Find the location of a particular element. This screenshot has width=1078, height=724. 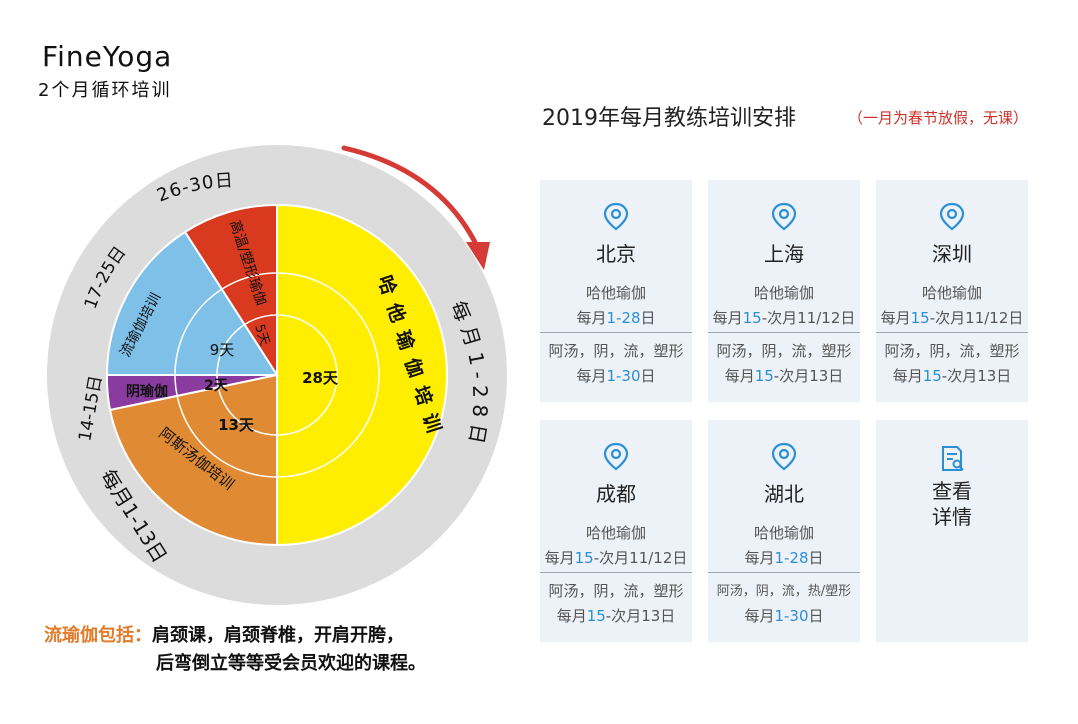

yin-label: 阴瑜伽 is located at coordinates (147, 391).